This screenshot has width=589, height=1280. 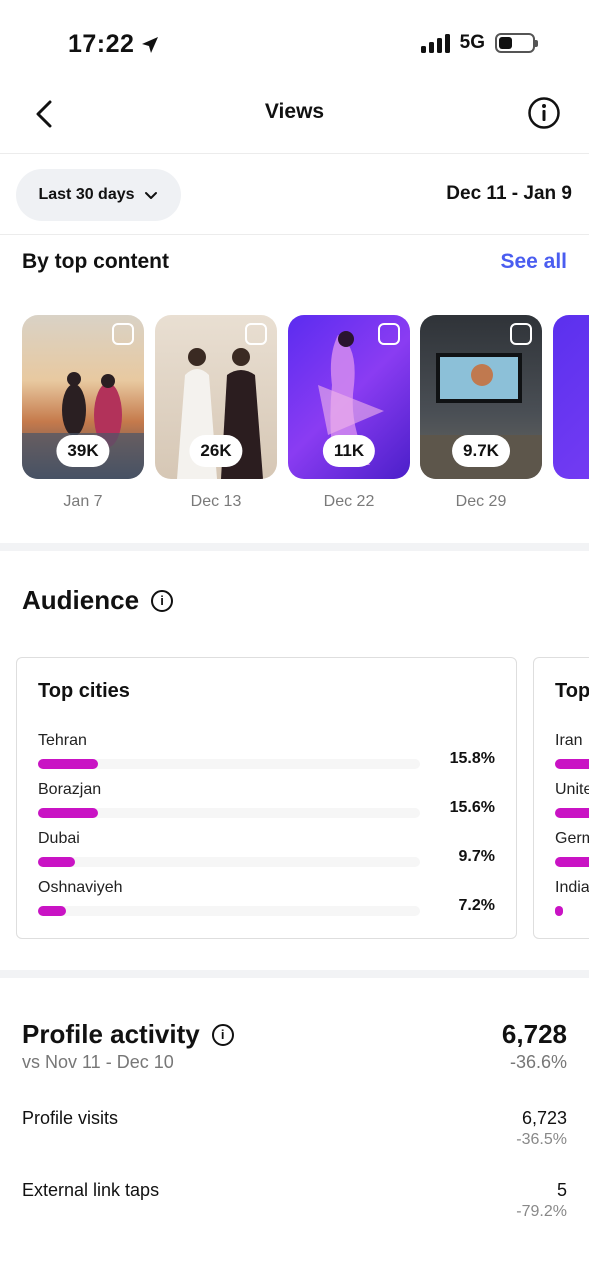 I want to click on info-icon, so click(x=544, y=113).